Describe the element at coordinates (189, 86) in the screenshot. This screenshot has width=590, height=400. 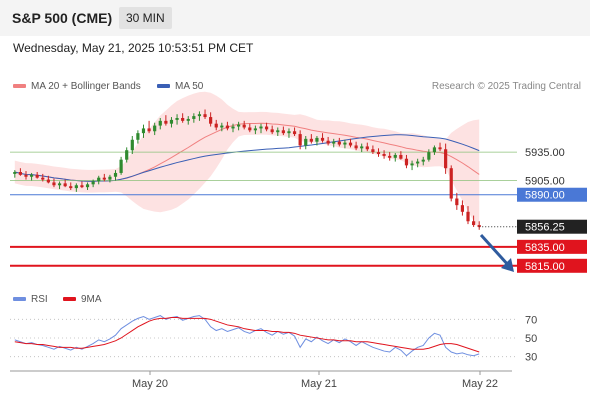
I see `ma50-label: MA 50` at that location.